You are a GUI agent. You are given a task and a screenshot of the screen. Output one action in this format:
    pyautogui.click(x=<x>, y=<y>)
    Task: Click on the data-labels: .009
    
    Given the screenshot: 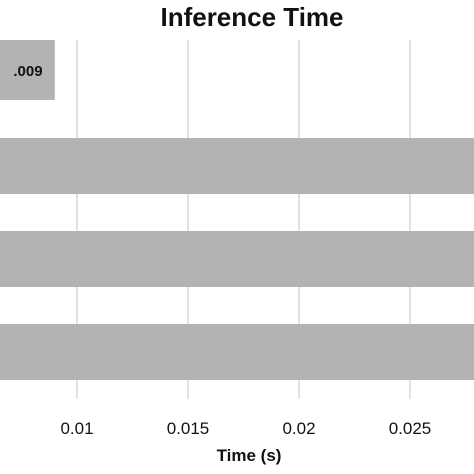 What is the action you would take?
    pyautogui.click(x=27, y=71)
    